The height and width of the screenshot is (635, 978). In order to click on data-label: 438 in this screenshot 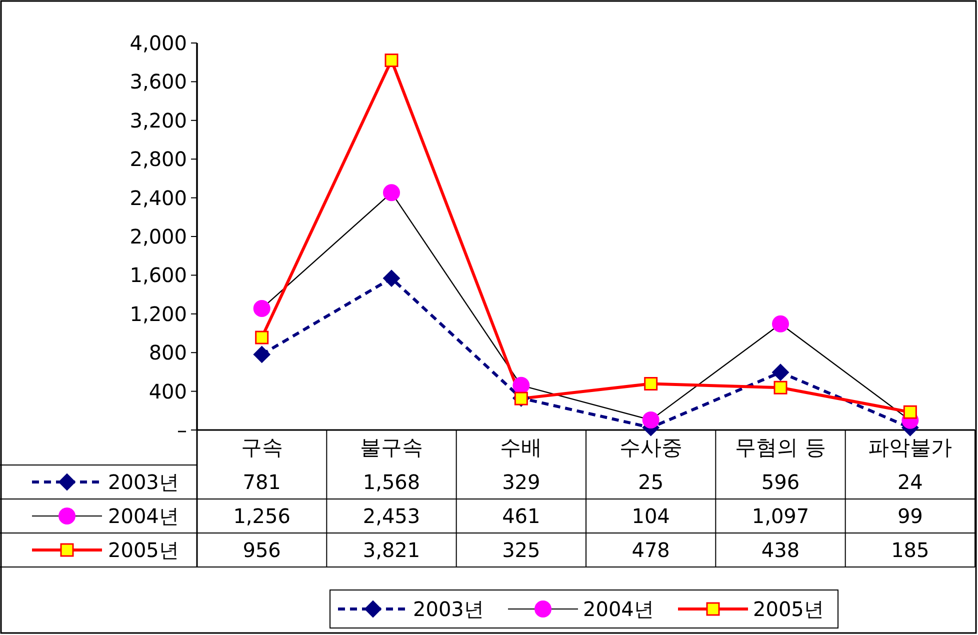, I will do `click(780, 550)`.